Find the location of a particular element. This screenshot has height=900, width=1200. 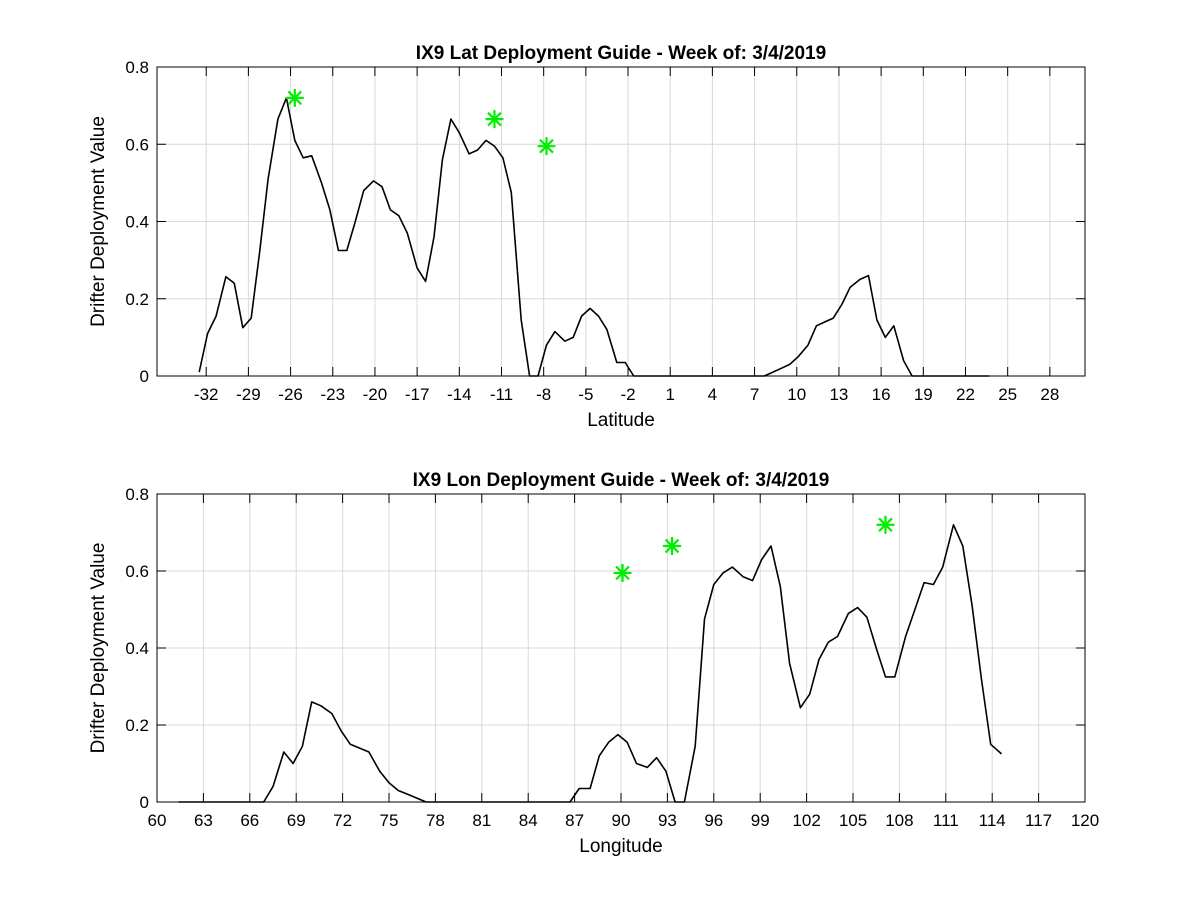

x-tick-label: 120 is located at coordinates (1085, 820).